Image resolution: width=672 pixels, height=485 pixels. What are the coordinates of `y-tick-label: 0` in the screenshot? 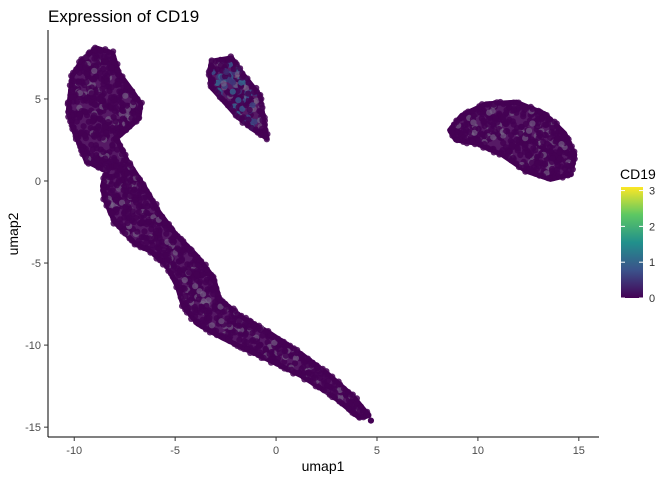 It's located at (38, 182).